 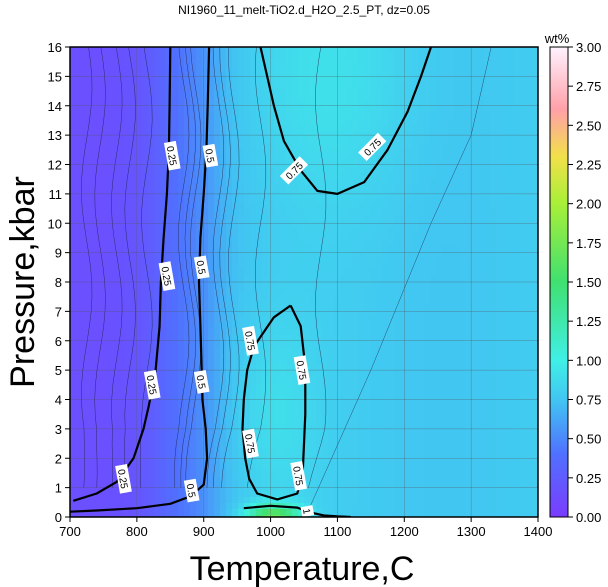 I want to click on colorbar-tick-label: 3.00, so click(x=588, y=47).